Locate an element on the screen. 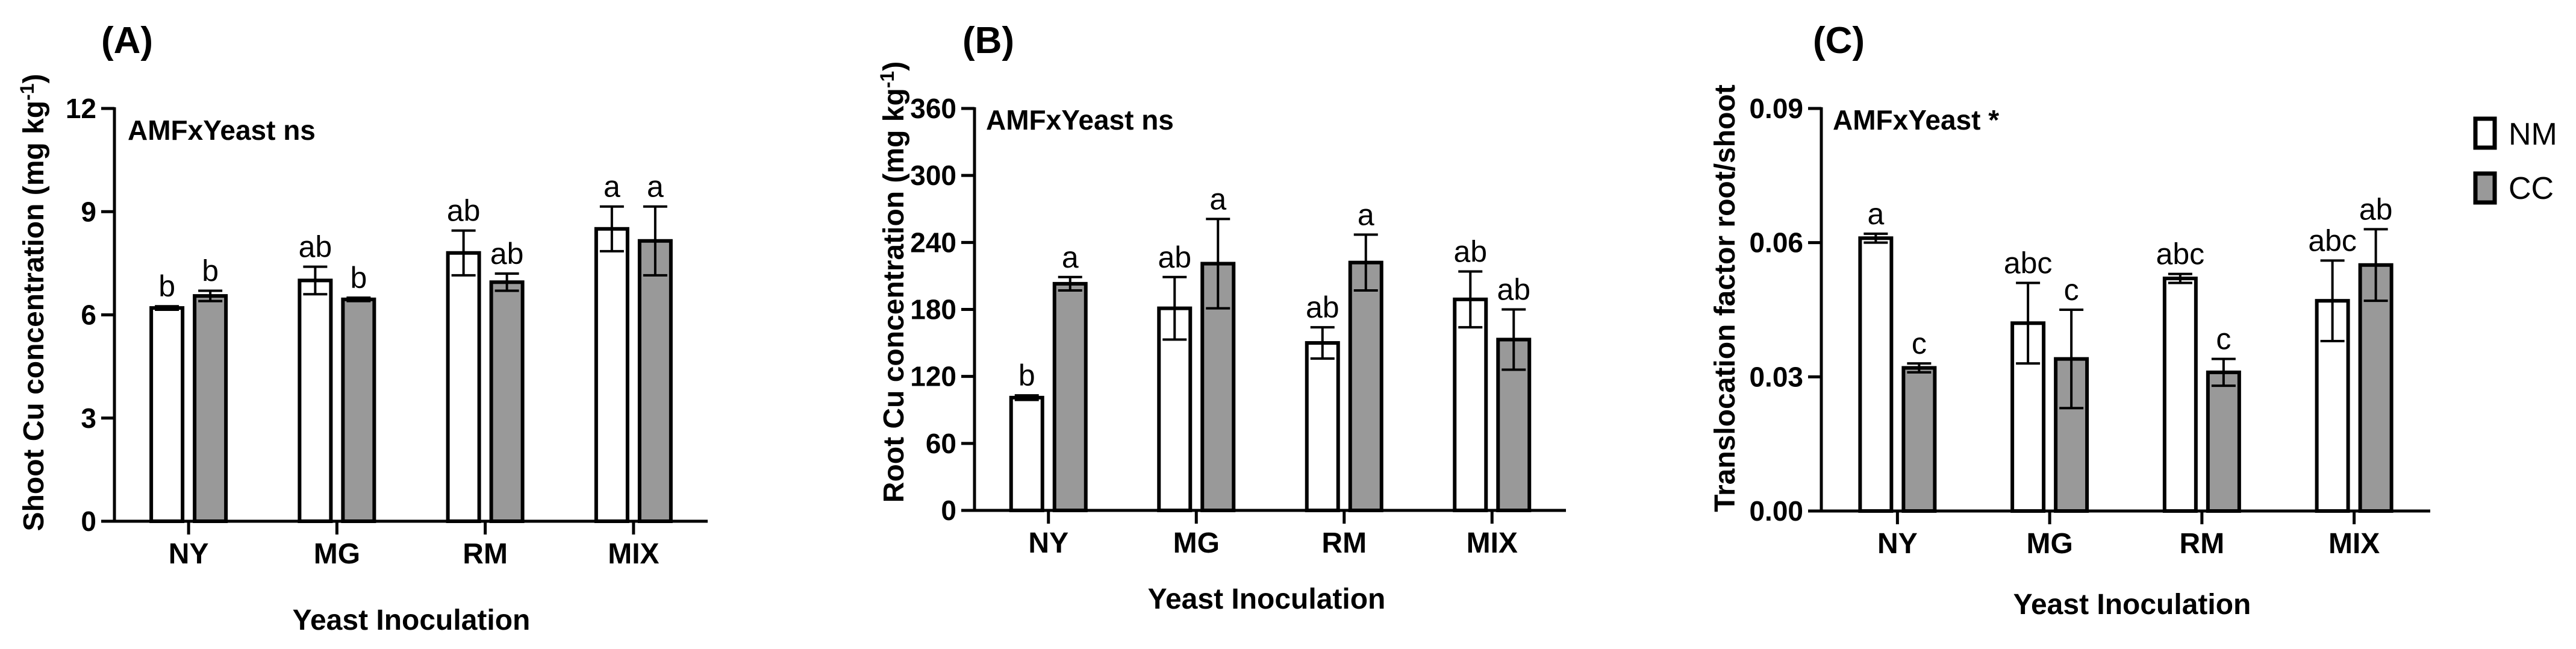 This screenshot has height=649, width=2576. y-tick-label: 0.09 is located at coordinates (1776, 108).